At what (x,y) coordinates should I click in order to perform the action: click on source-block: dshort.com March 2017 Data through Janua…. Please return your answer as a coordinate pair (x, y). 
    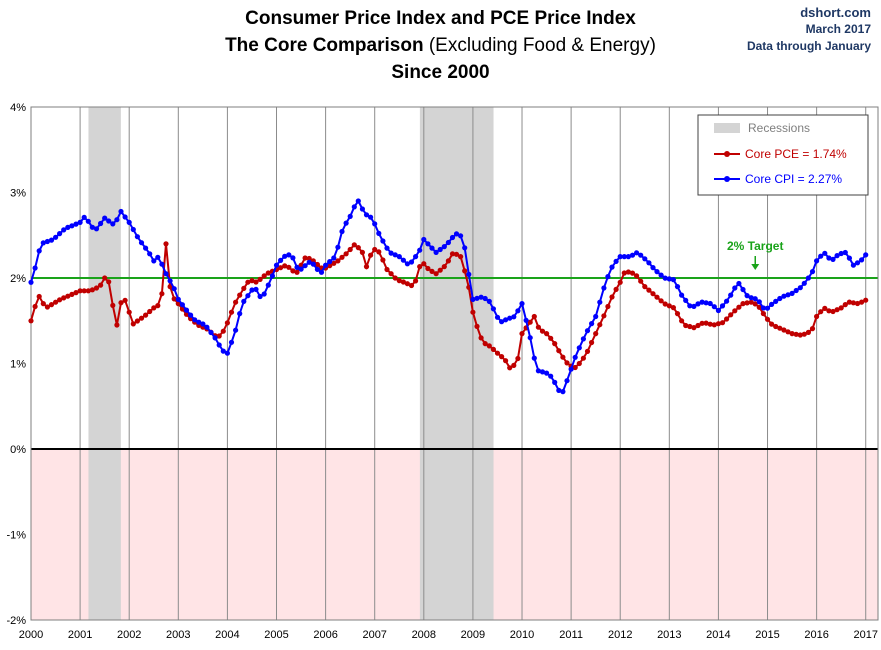
    Looking at the image, I should click on (809, 29).